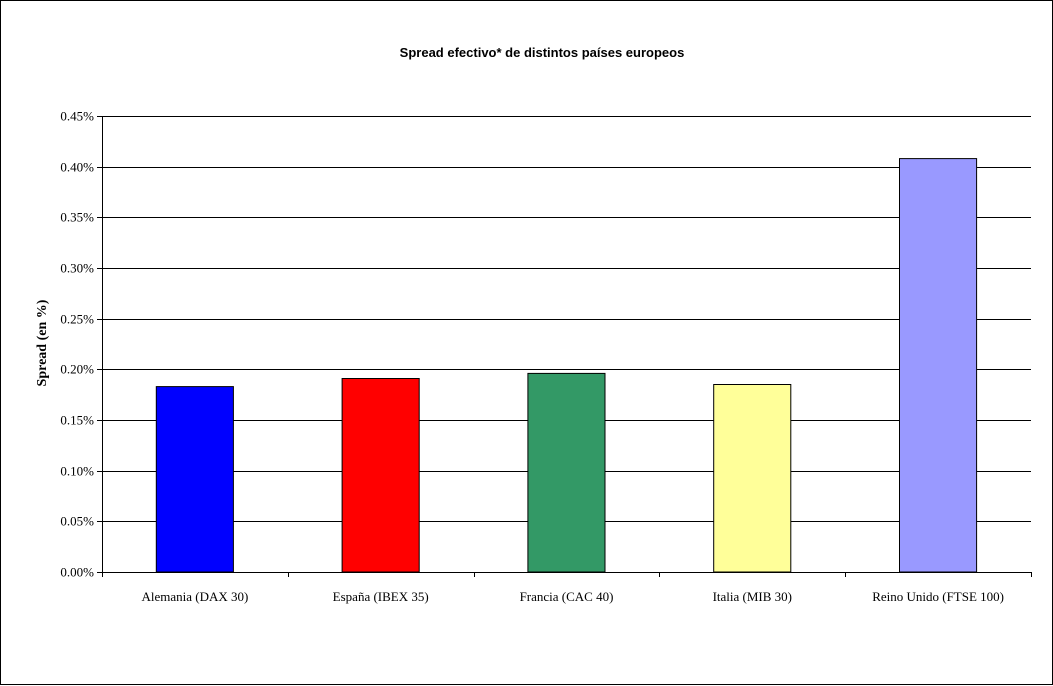 The width and height of the screenshot is (1053, 686). I want to click on x-category-label: Francia (CAC 40), so click(567, 596).